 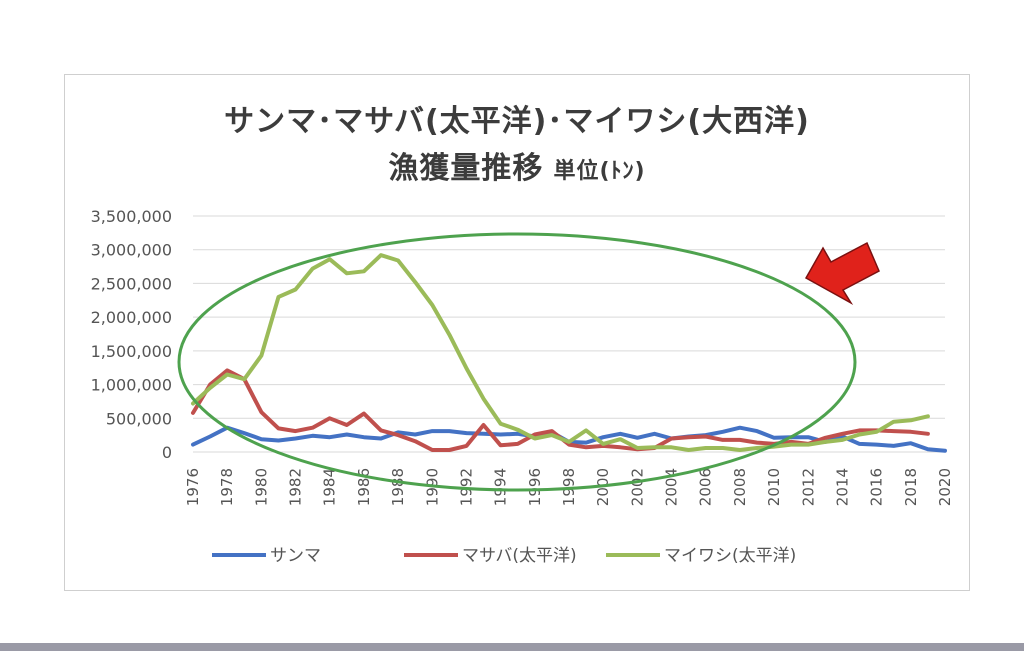 What do you see at coordinates (139, 418) in the screenshot?
I see `y-tick-label: 500,000` at bounding box center [139, 418].